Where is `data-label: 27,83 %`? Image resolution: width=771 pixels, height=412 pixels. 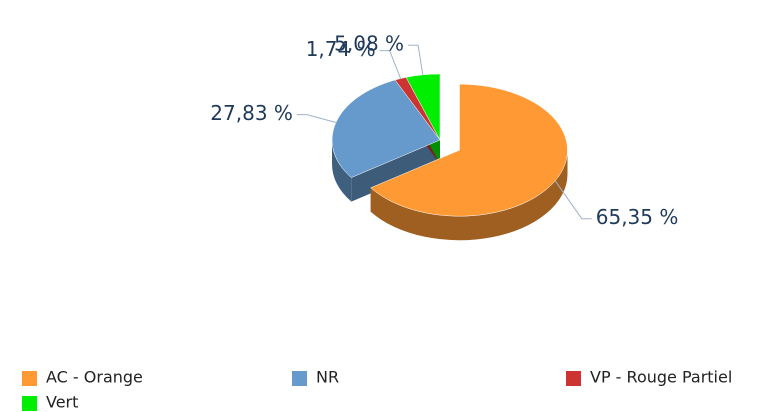 data-label: 27,83 % is located at coordinates (251, 113).